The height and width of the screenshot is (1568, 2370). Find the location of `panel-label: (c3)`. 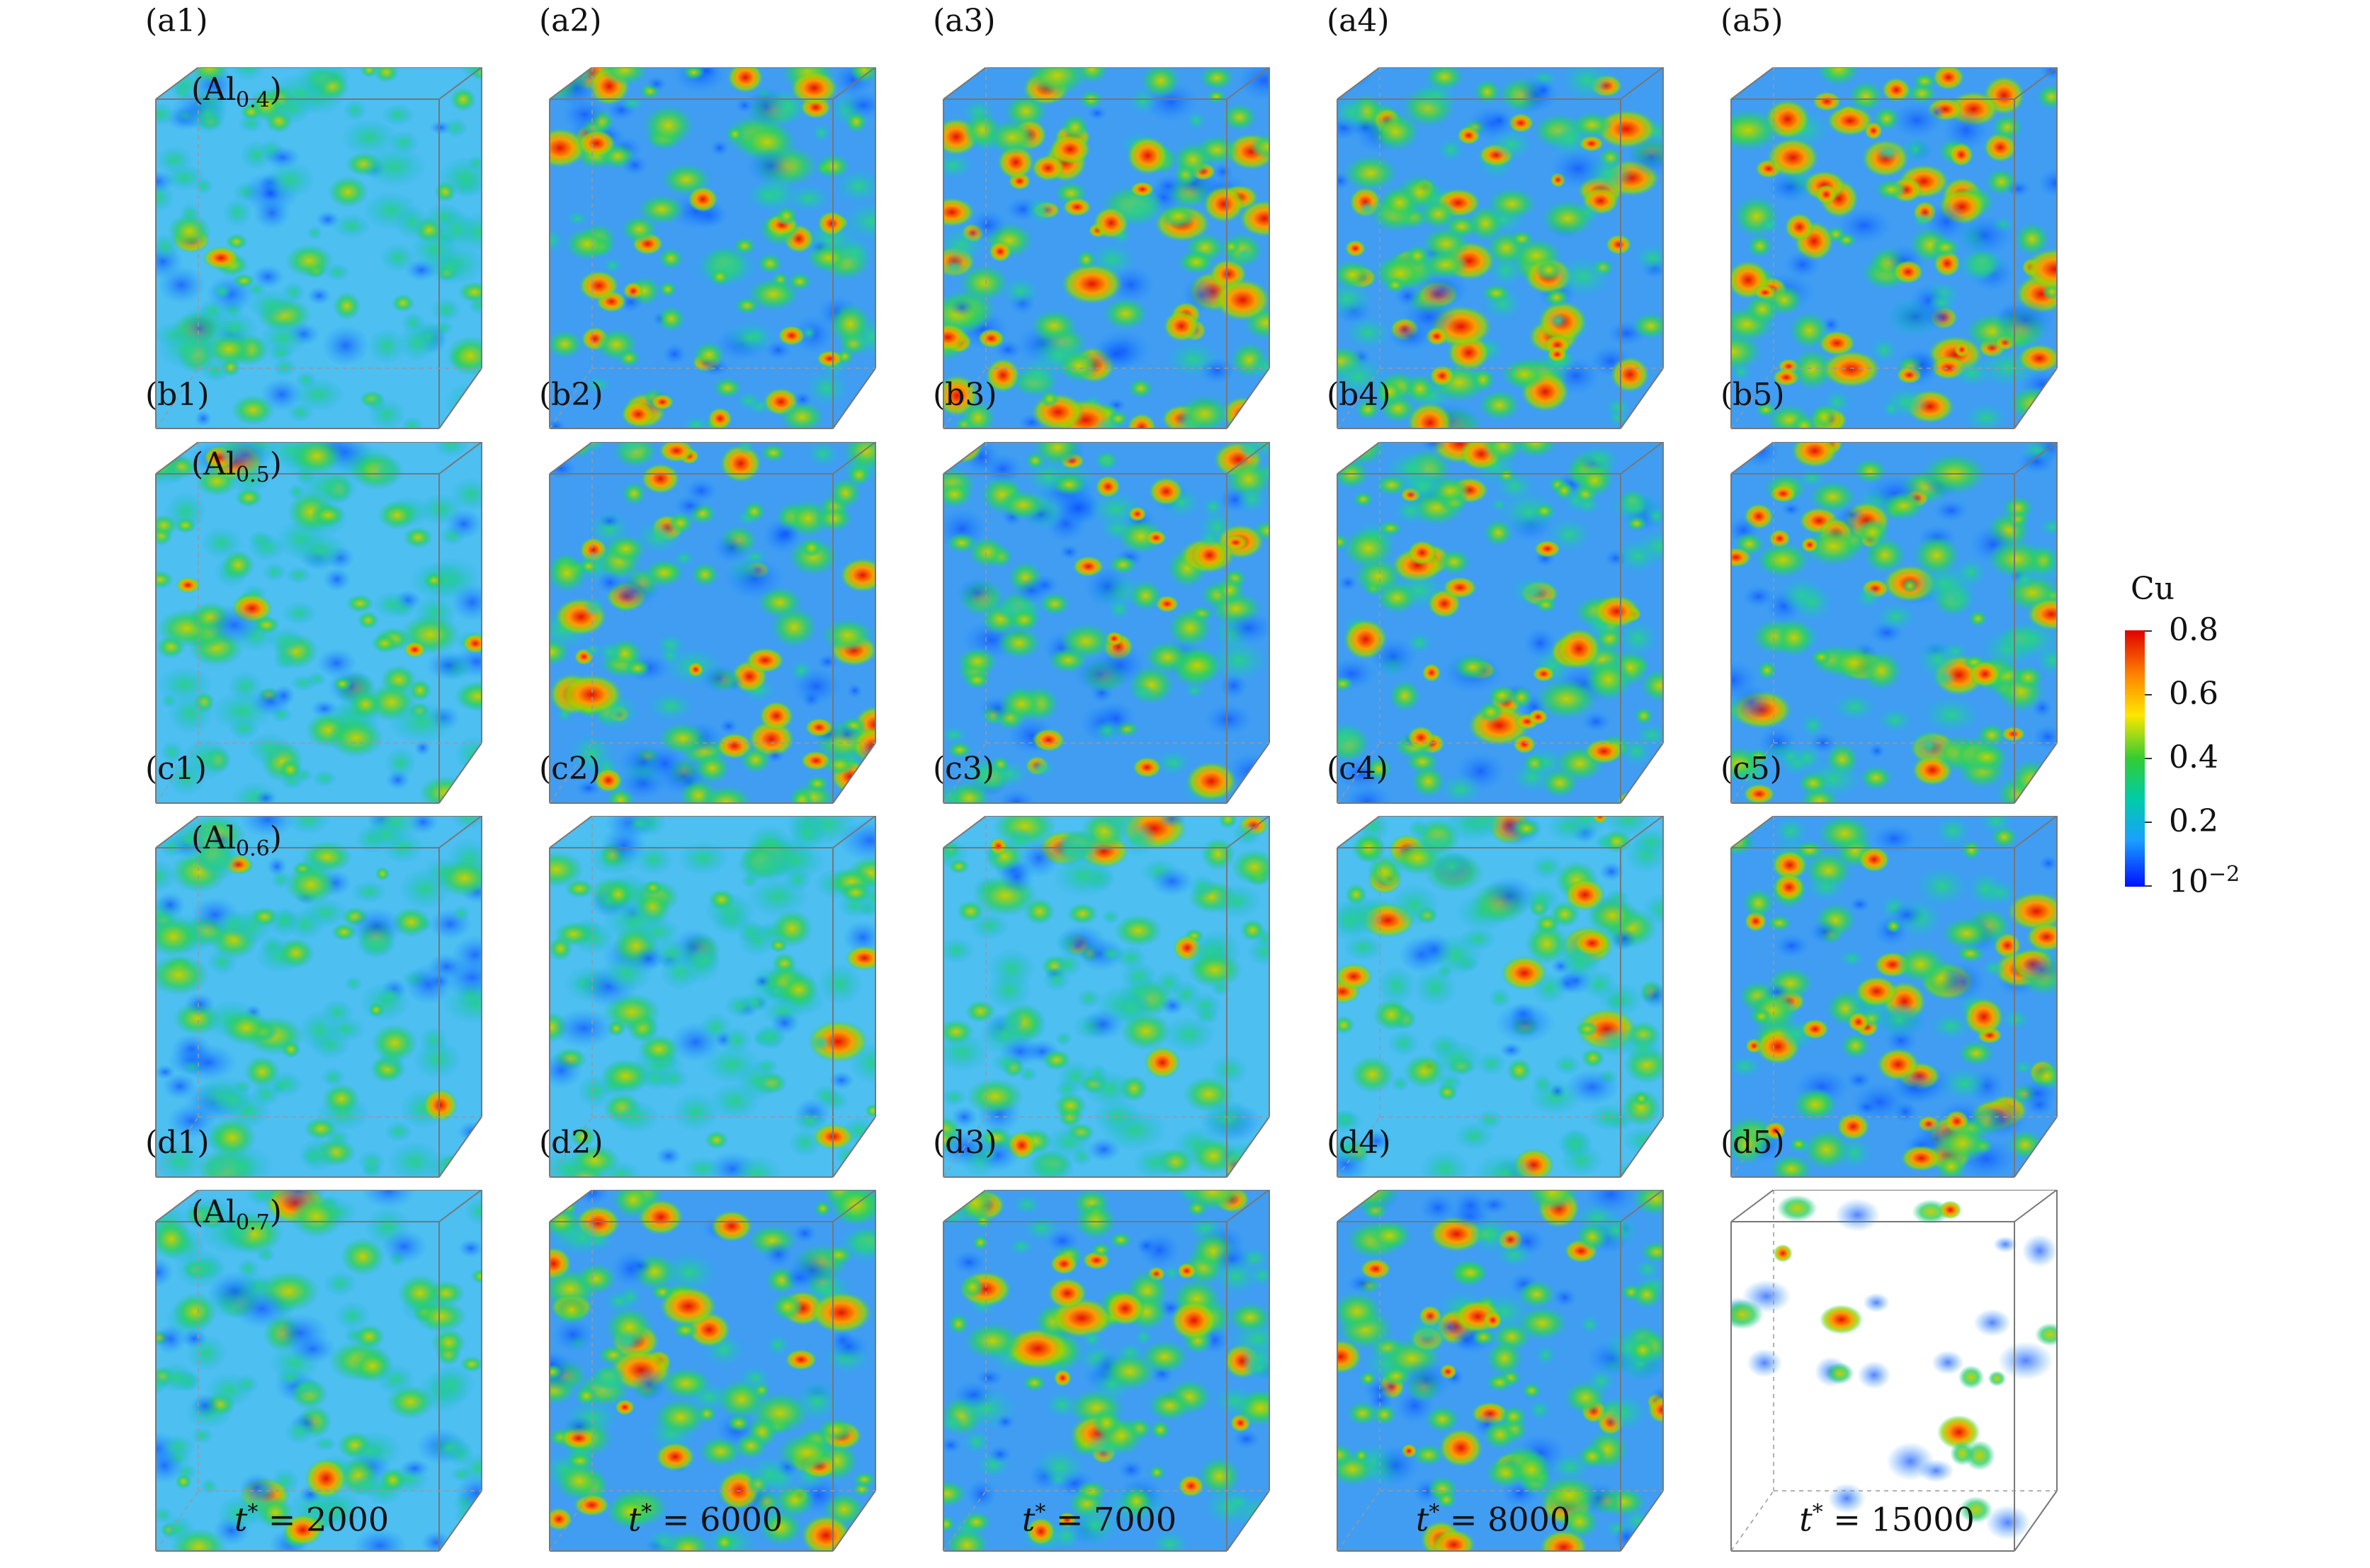

panel-label: (c3) is located at coordinates (963, 769).